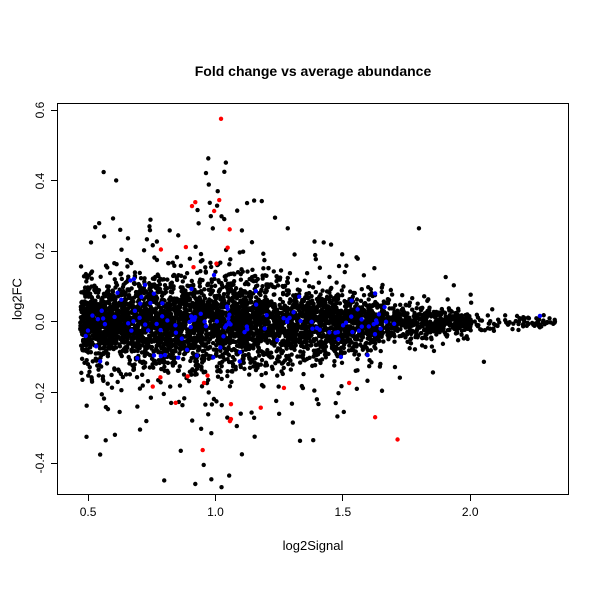 The height and width of the screenshot is (600, 600). What do you see at coordinates (40, 392) in the screenshot?
I see `y-tick-label: -0.2` at bounding box center [40, 392].